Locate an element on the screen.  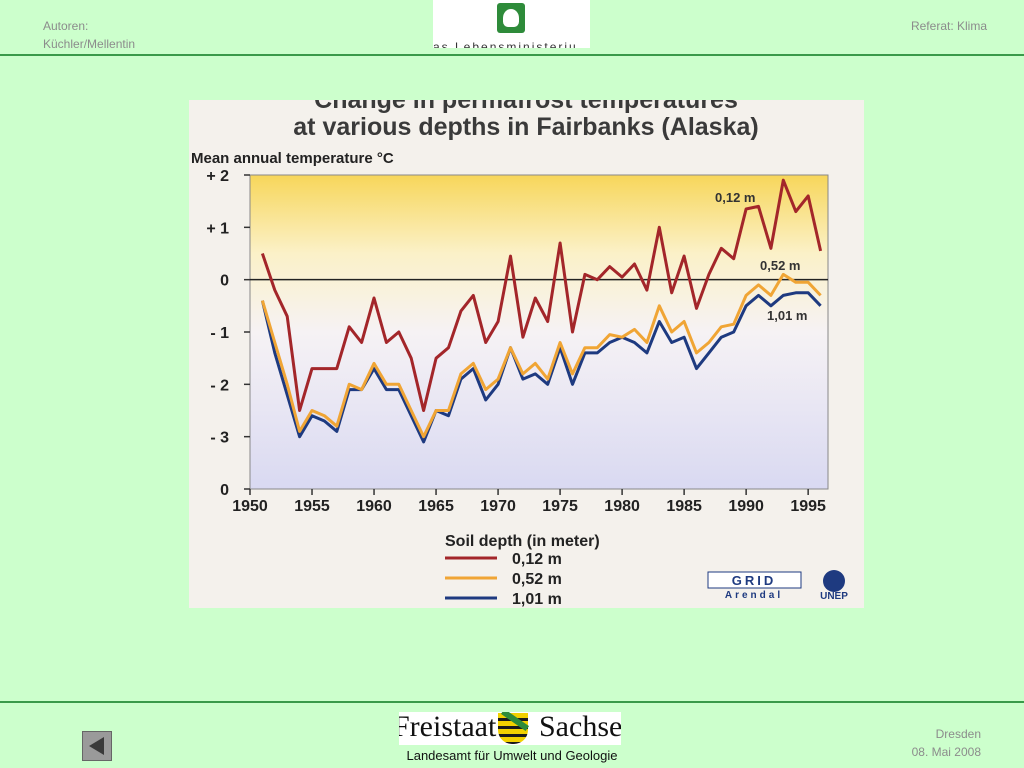
logo-text: Arendal is located at coordinates (754, 595).